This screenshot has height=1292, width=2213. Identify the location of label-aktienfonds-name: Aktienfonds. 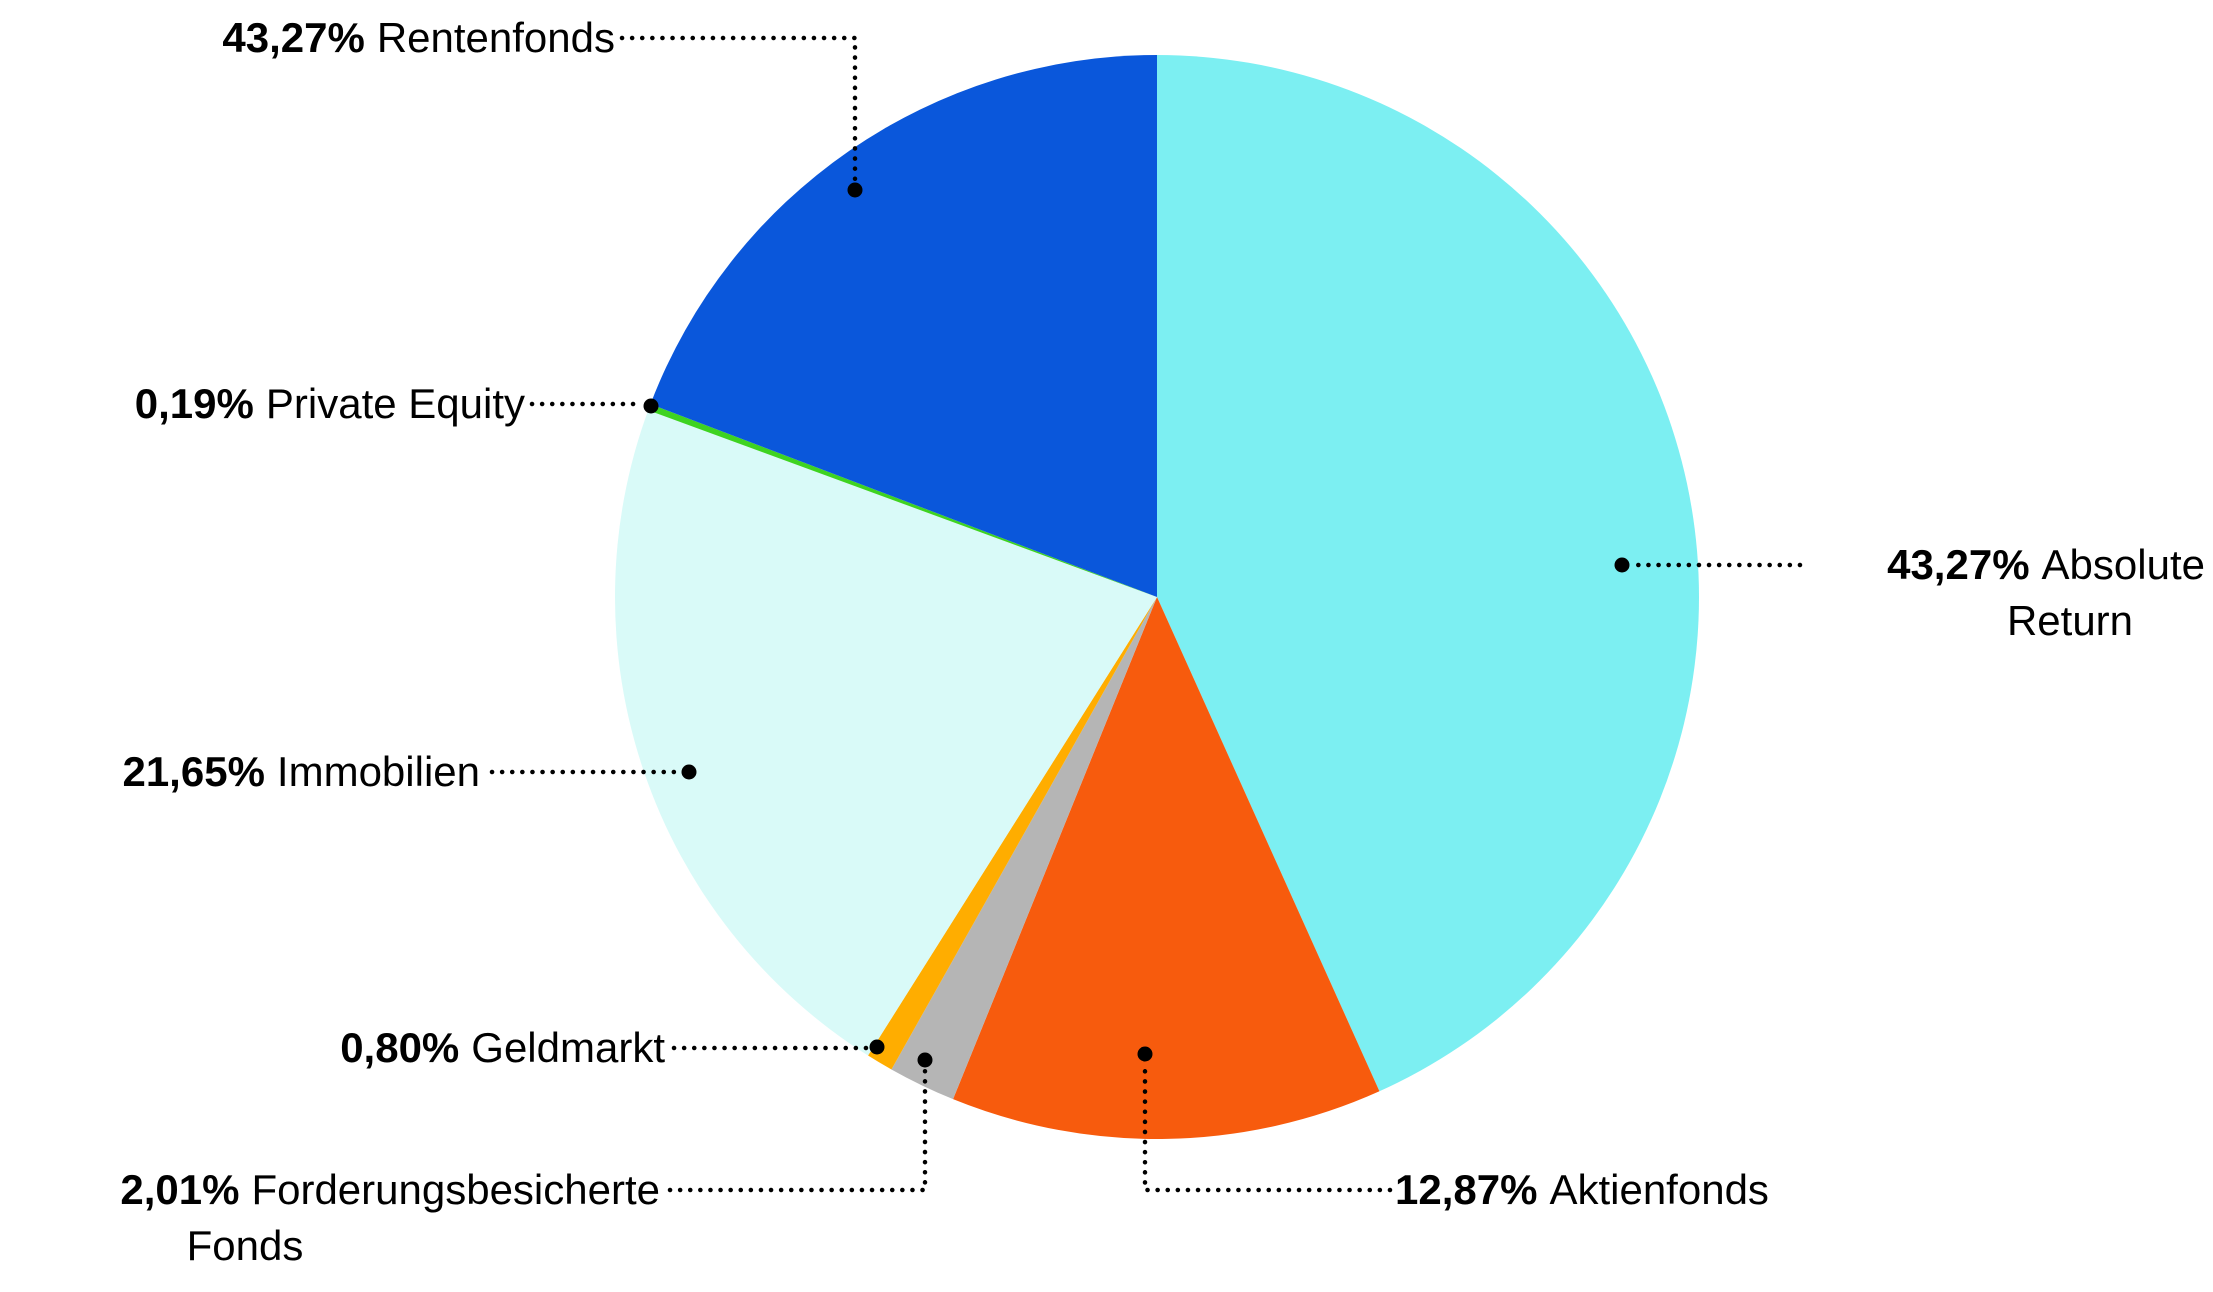
(1659, 1189).